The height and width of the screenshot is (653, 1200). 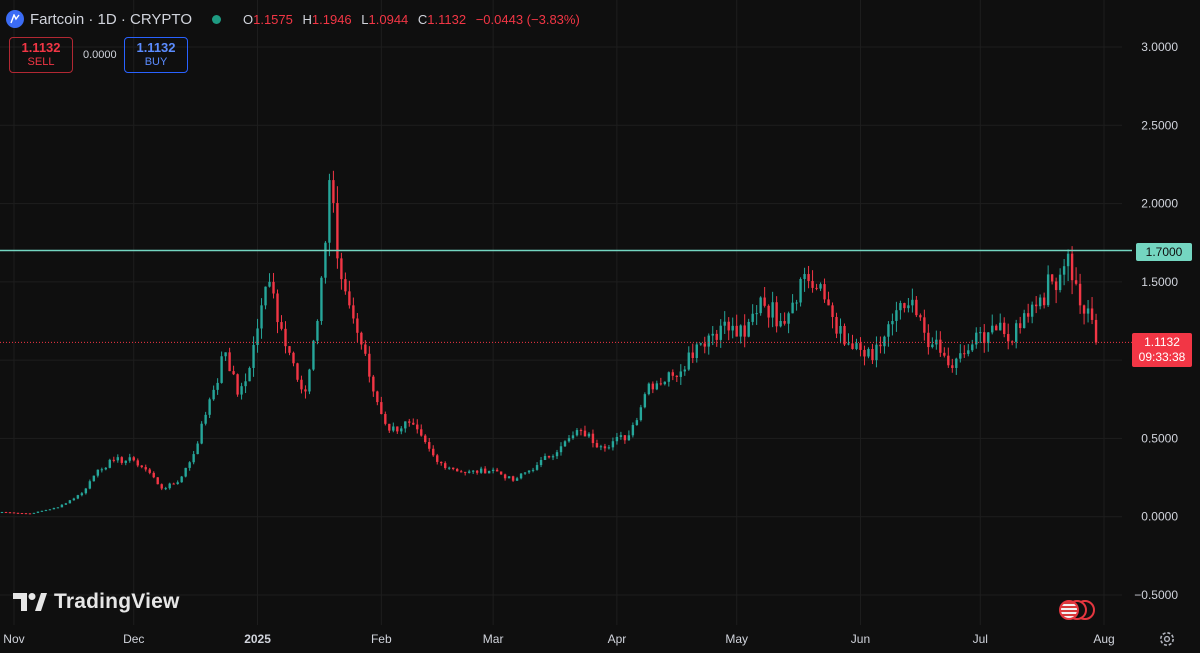 I want to click on price-tick-label: 0.0000, so click(x=1159, y=517).